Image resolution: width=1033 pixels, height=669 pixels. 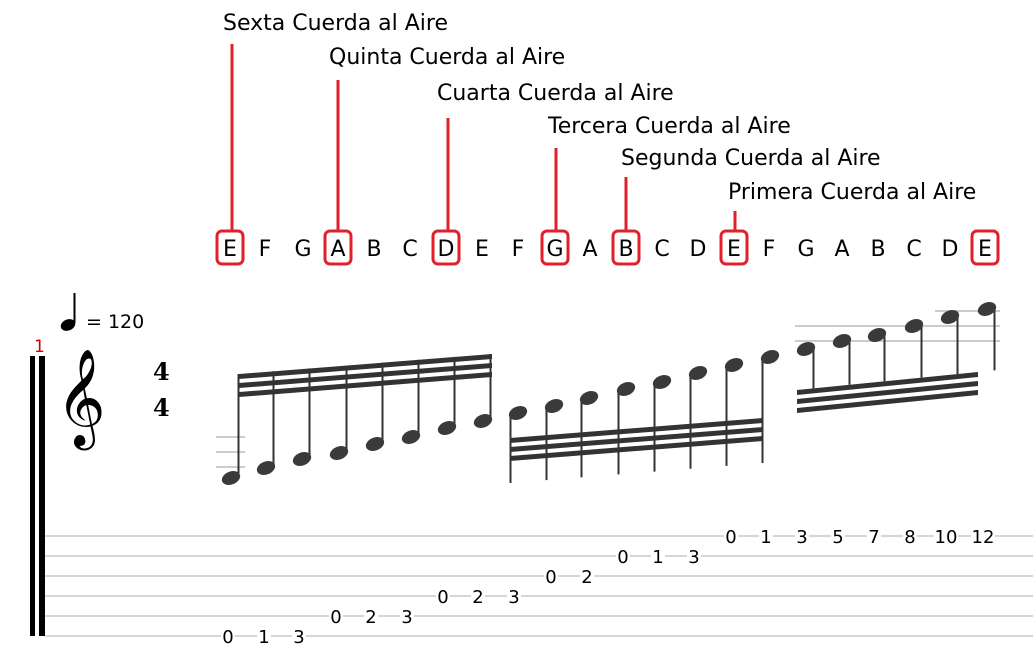 What do you see at coordinates (161, 407) in the screenshot?
I see `time-signature-bottom: 4` at bounding box center [161, 407].